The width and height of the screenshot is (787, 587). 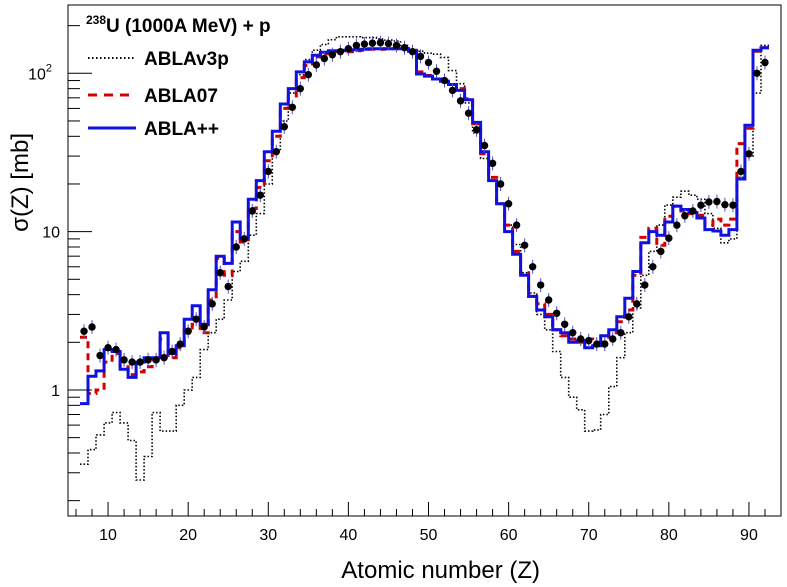 I want to click on x-tick-label: 70, so click(x=589, y=535).